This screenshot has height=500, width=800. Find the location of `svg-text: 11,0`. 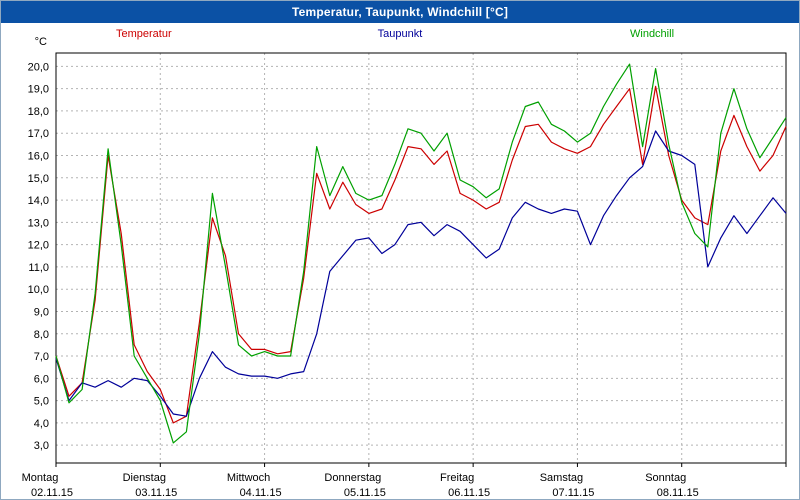

svg-text: 11,0 is located at coordinates (38, 268).